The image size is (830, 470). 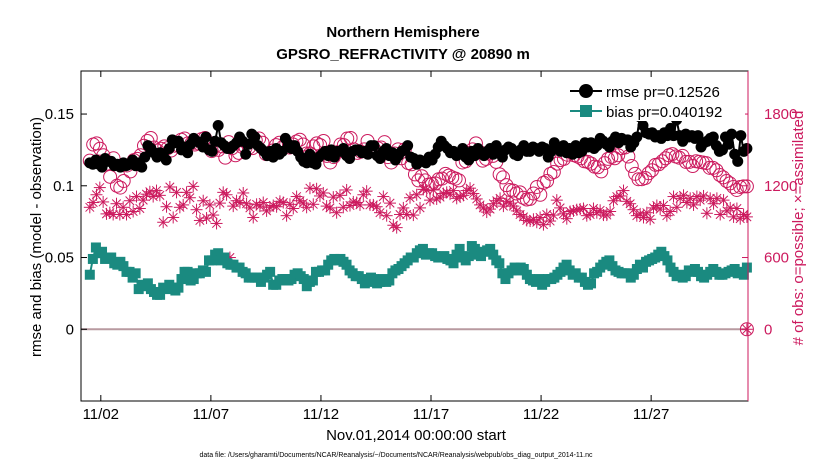 I want to click on series-rmse, so click(x=418, y=142).